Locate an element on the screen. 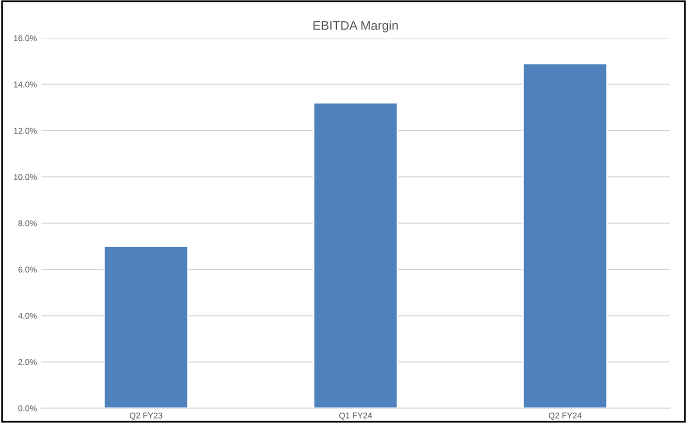 The height and width of the screenshot is (423, 687). chart-title: EBITDA Margin is located at coordinates (355, 26).